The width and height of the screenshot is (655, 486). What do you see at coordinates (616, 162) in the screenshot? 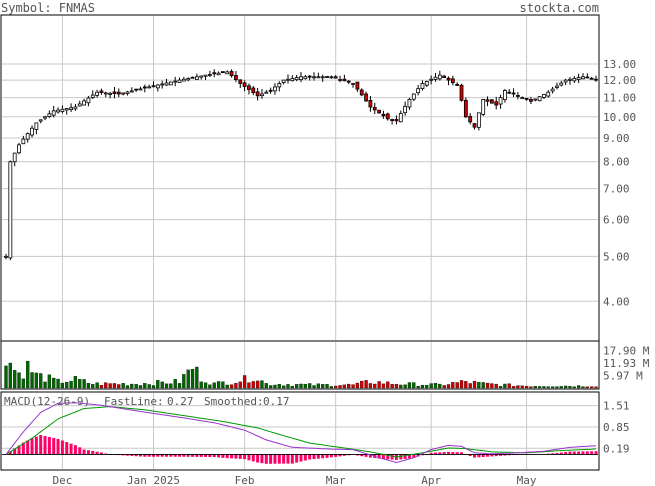
I see `price-tick-label: 8.00` at bounding box center [616, 162].